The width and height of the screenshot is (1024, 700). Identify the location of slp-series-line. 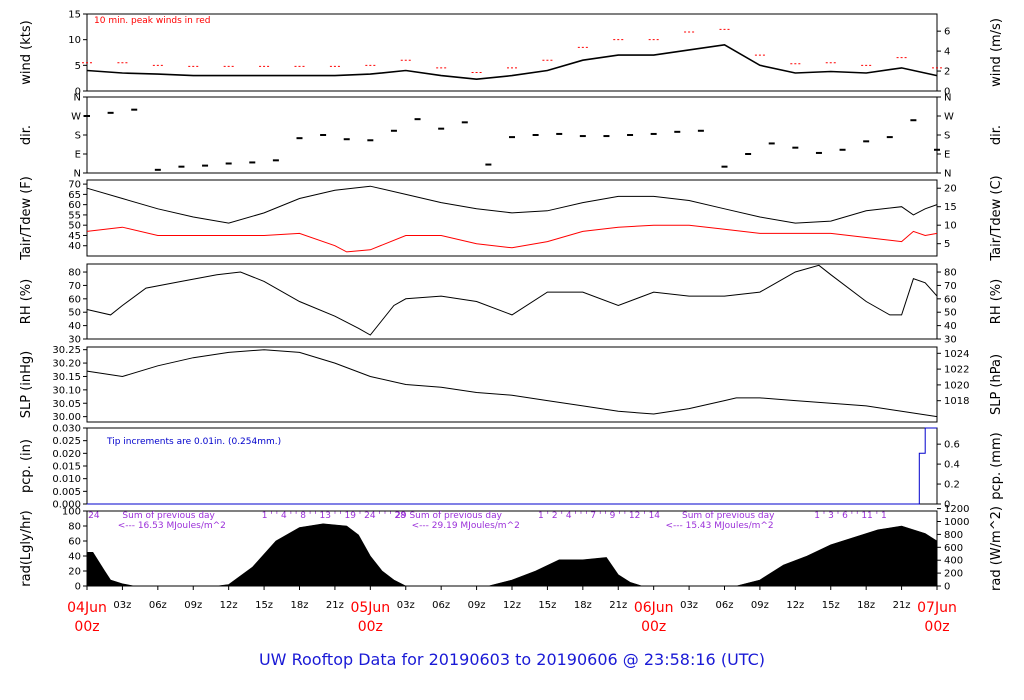
(512, 383).